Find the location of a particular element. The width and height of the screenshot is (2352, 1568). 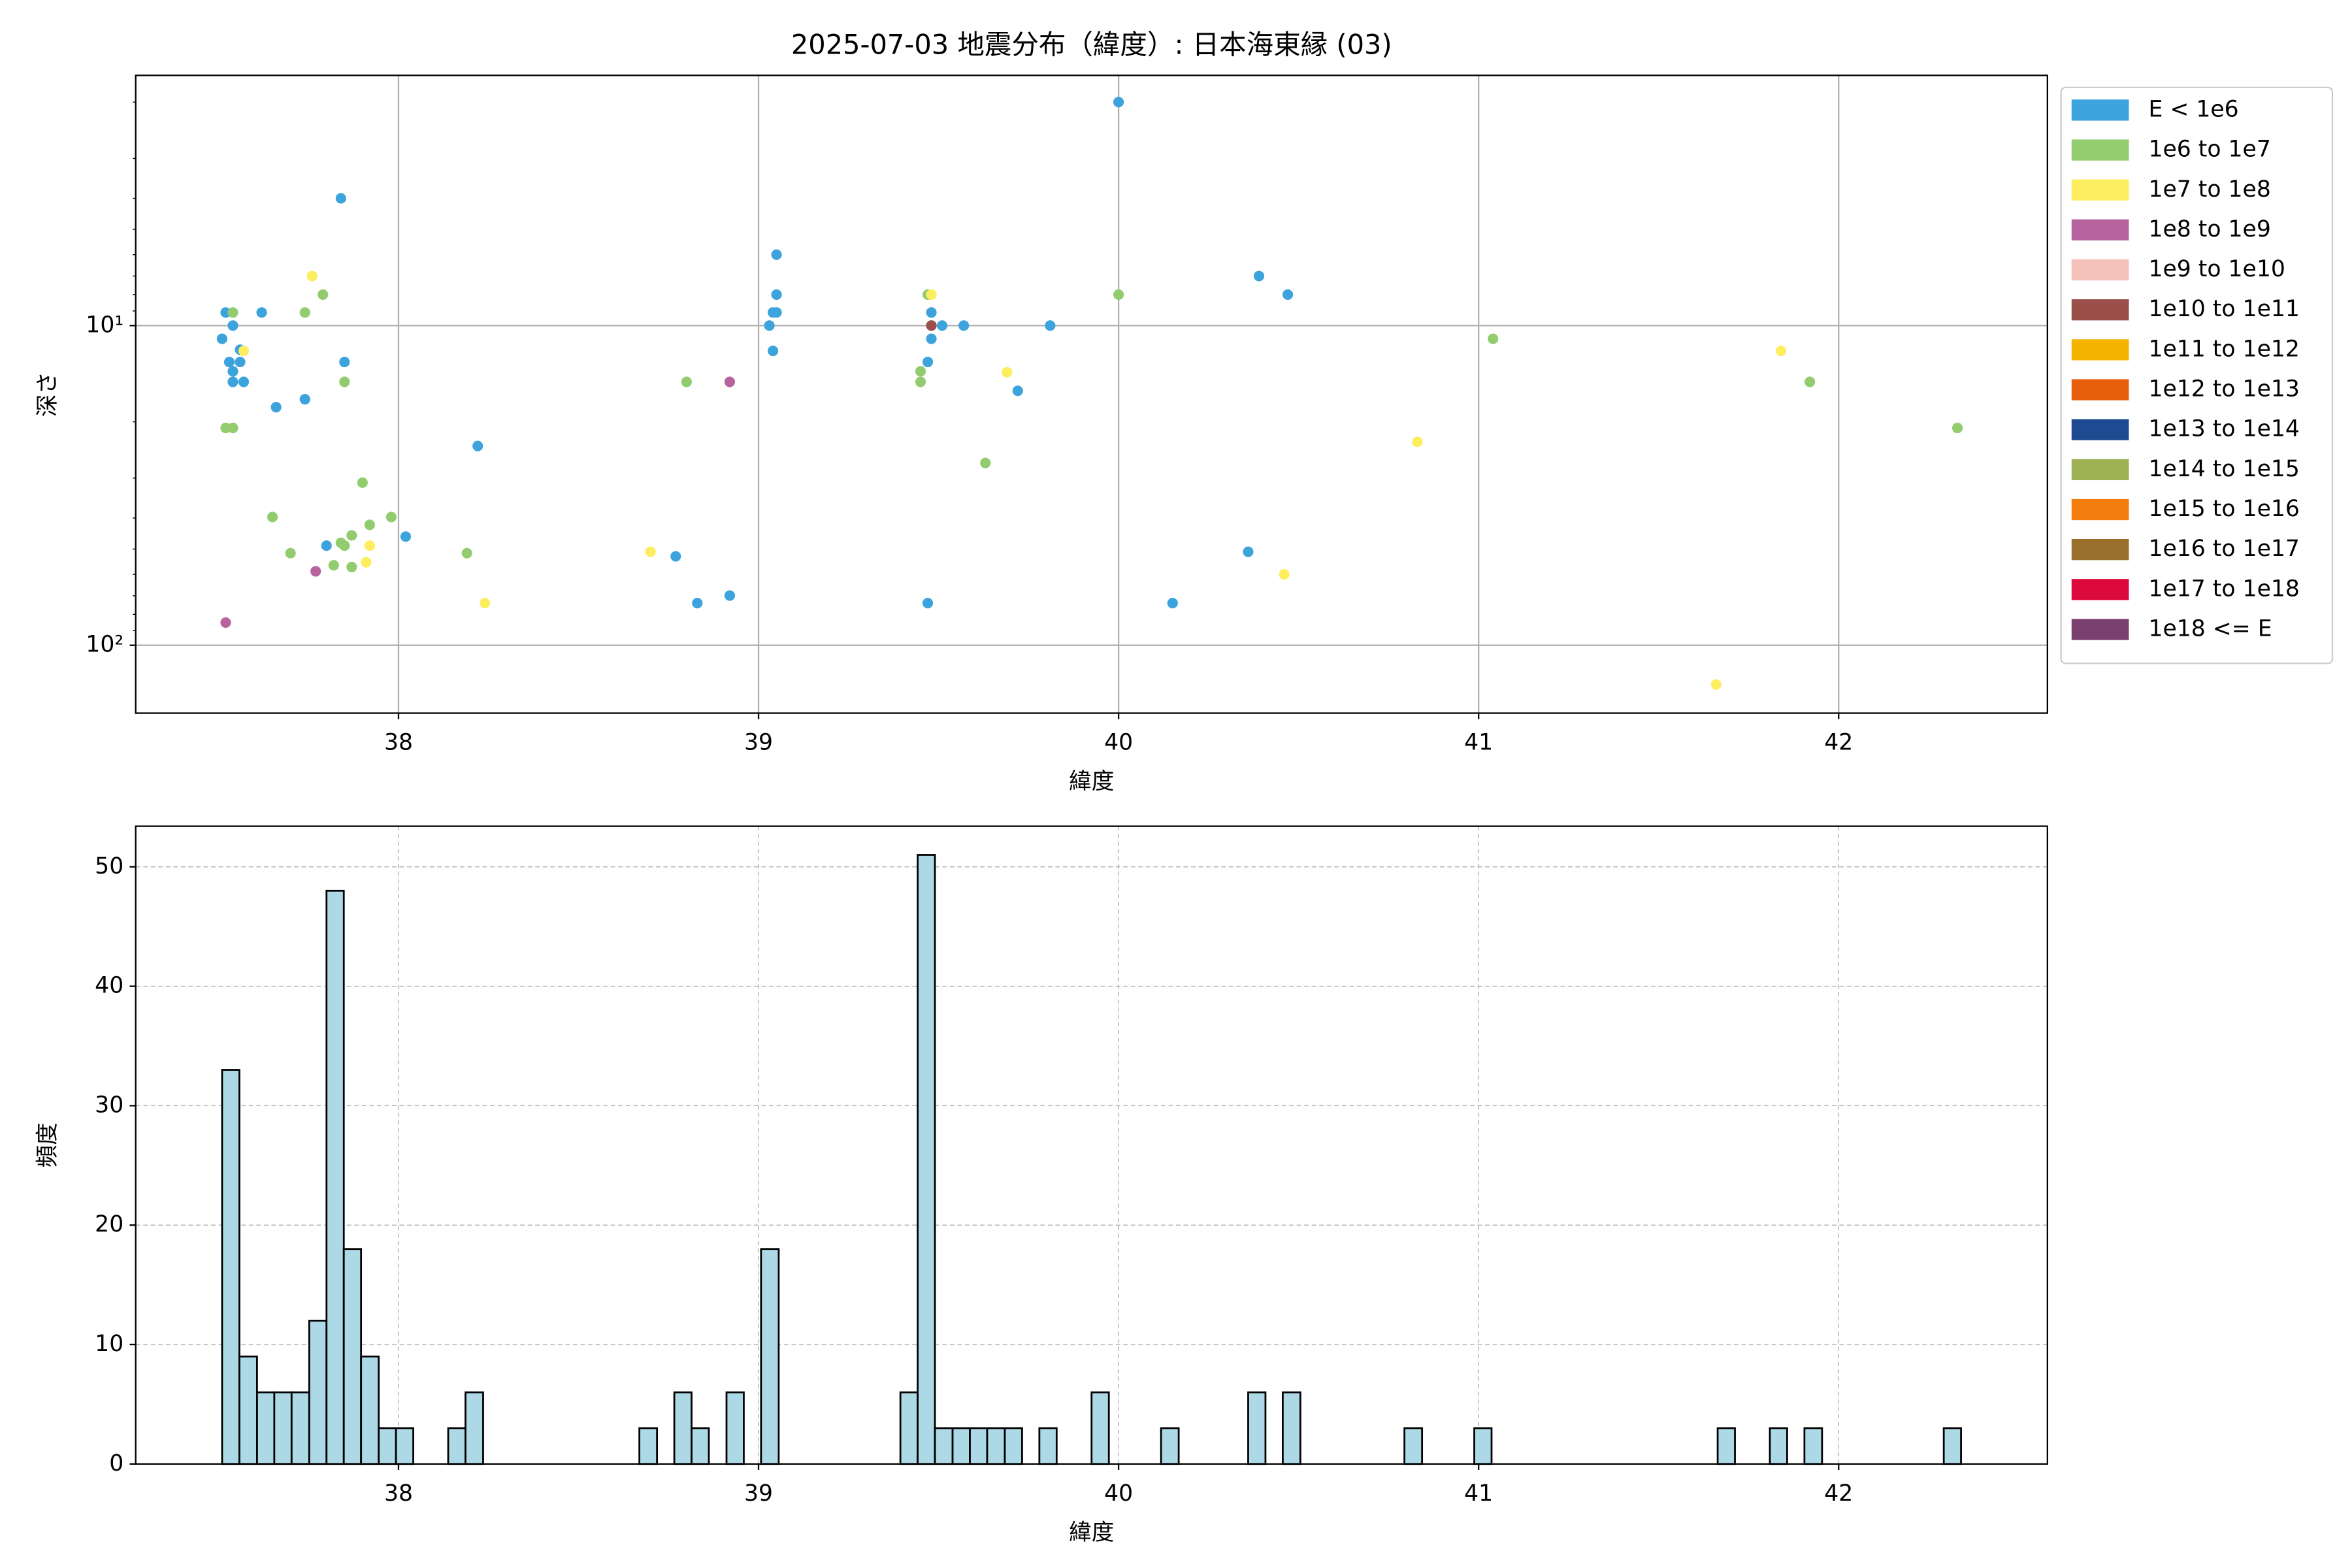

legend-label: 1e16 to 1e17 is located at coordinates (2223, 549).